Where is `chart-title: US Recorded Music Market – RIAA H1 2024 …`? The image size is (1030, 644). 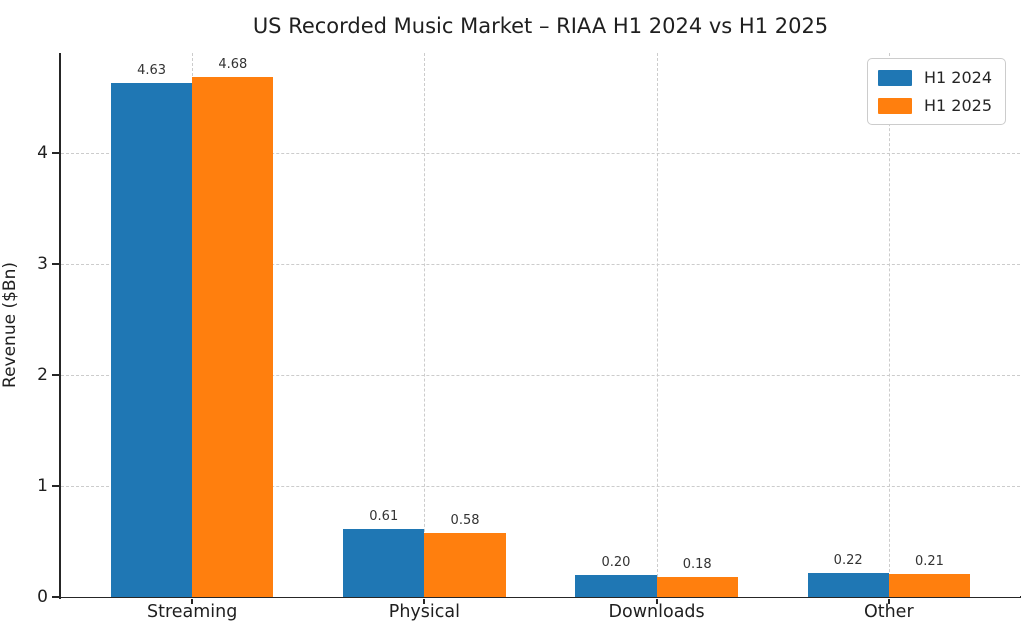 chart-title: US Recorded Music Market – RIAA H1 2024 … is located at coordinates (540, 26).